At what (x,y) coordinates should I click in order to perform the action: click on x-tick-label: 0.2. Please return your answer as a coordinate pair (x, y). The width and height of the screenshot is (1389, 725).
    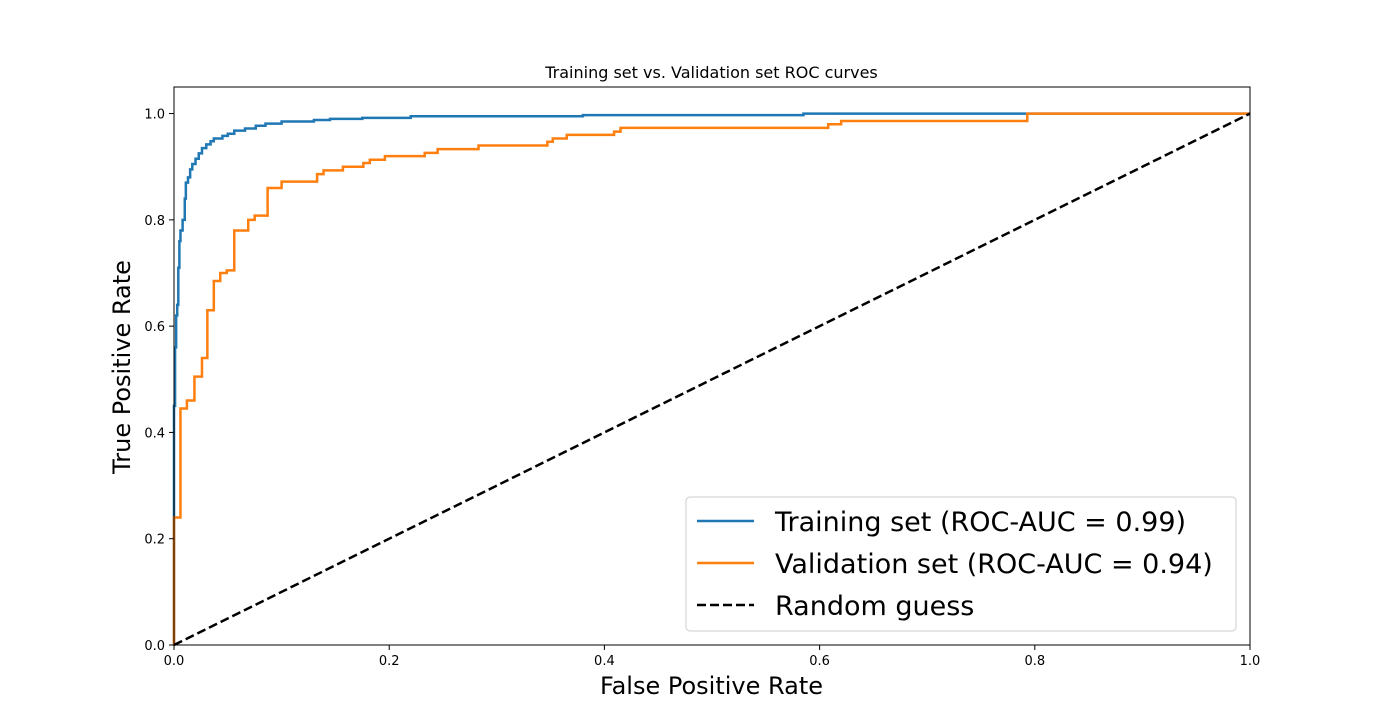
    Looking at the image, I should click on (389, 661).